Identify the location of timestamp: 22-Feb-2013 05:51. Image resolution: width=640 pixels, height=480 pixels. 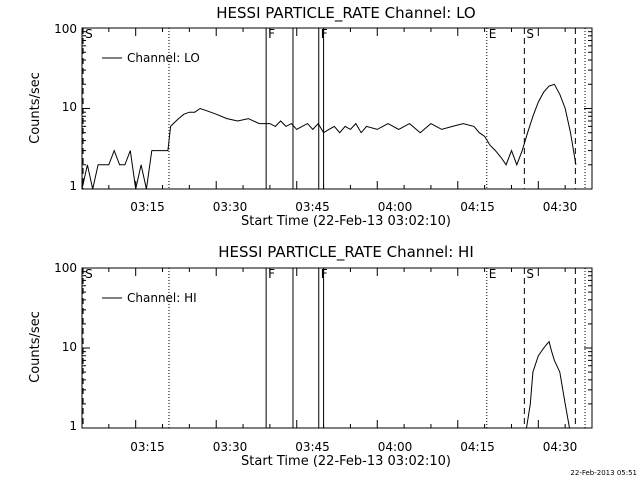
(603, 473).